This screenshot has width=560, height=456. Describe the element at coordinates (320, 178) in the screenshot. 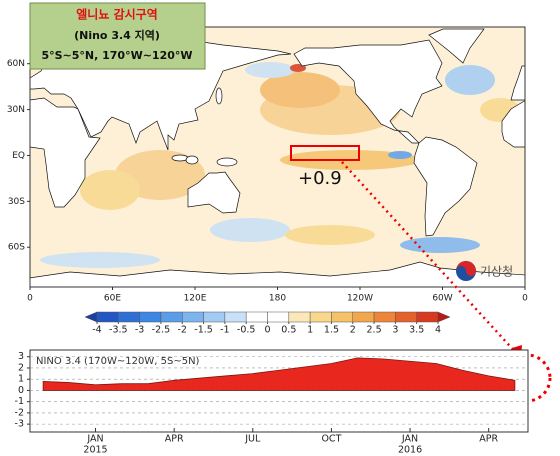

I see `annotation: +0.9` at that location.